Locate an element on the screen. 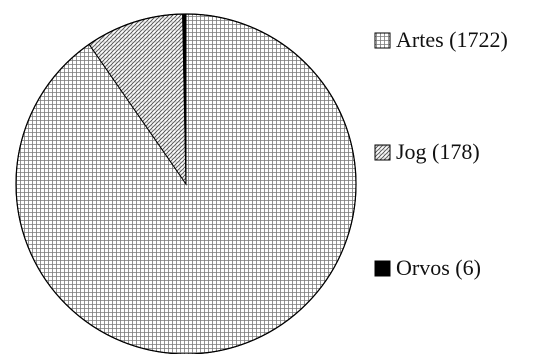  legend-item-artes: Artes (1722) is located at coordinates (441, 39).